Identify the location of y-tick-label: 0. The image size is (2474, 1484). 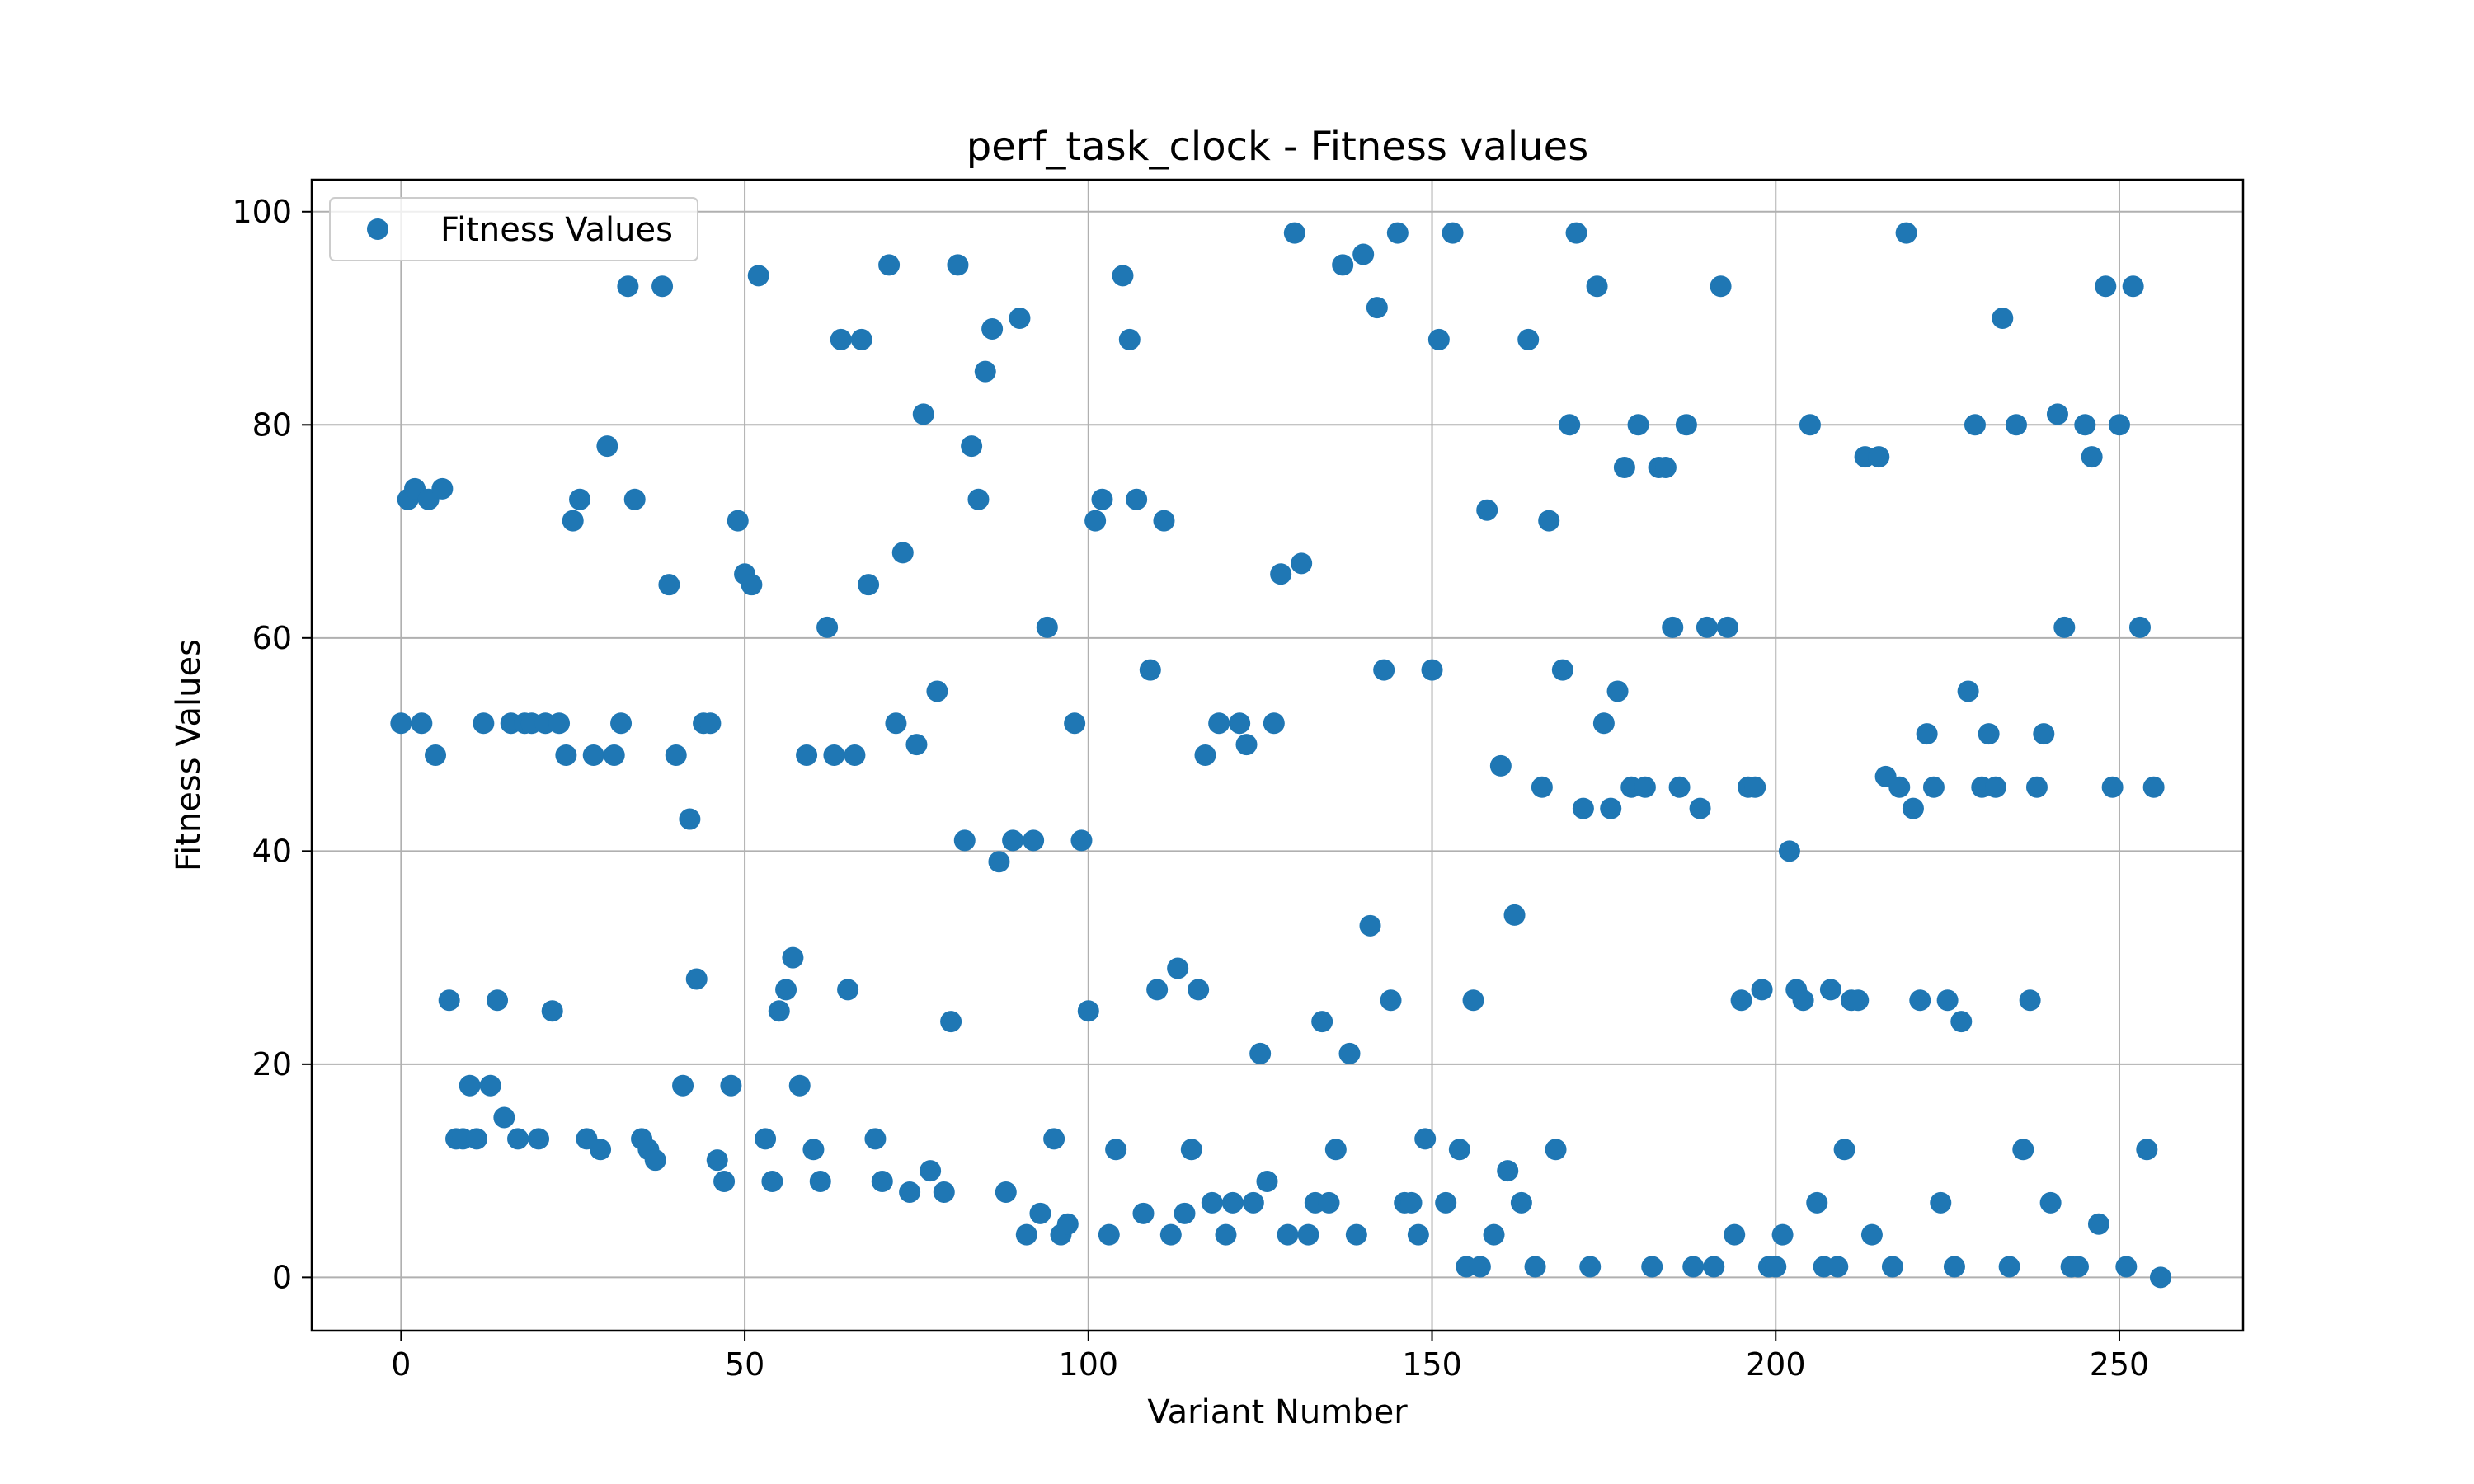
(282, 1277).